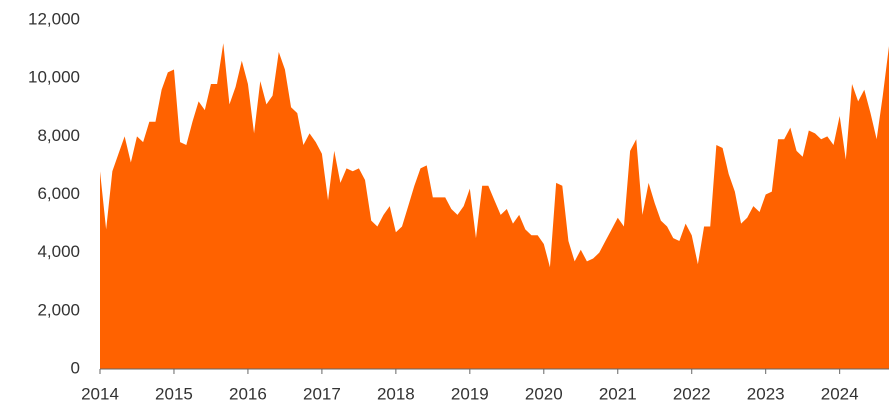  Describe the element at coordinates (766, 393) in the screenshot. I see `x-tick-label: 2023` at that location.